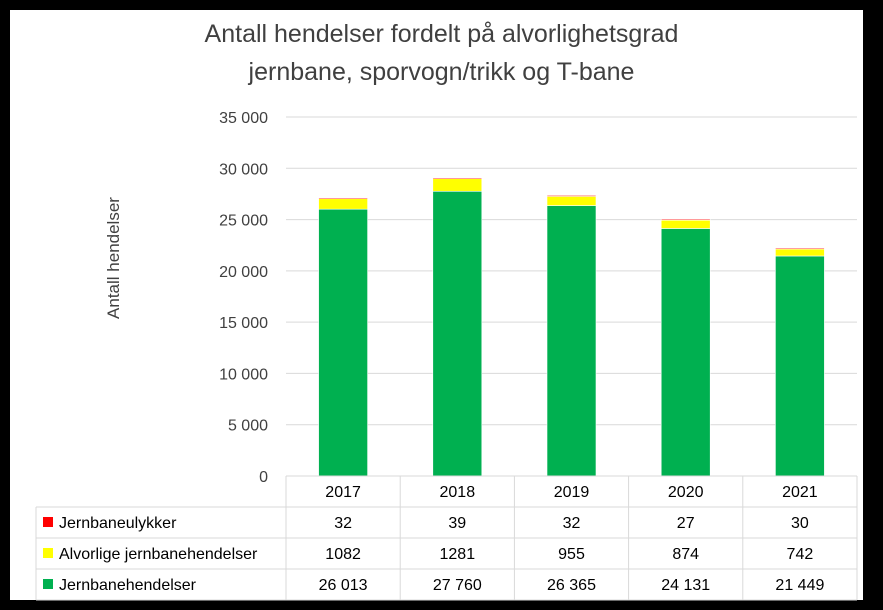 This screenshot has height=610, width=883. Describe the element at coordinates (686, 523) in the screenshot. I see `data-label: 27` at that location.